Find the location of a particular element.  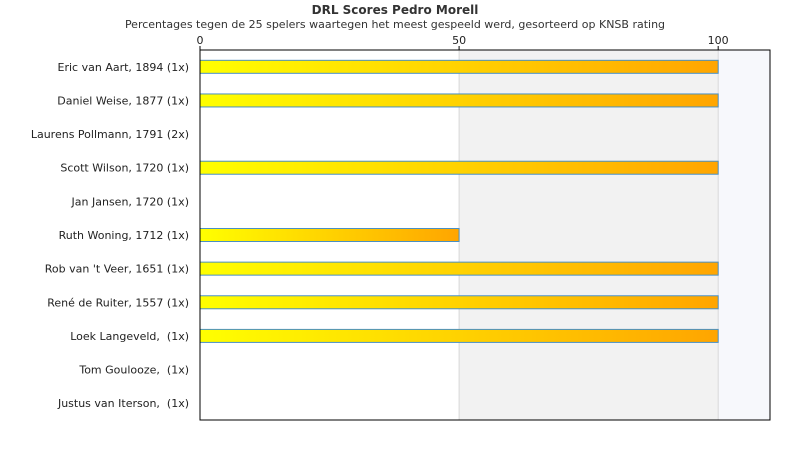

y-category-label: Laurens Pollmann, 1791 (2x) is located at coordinates (110, 134).